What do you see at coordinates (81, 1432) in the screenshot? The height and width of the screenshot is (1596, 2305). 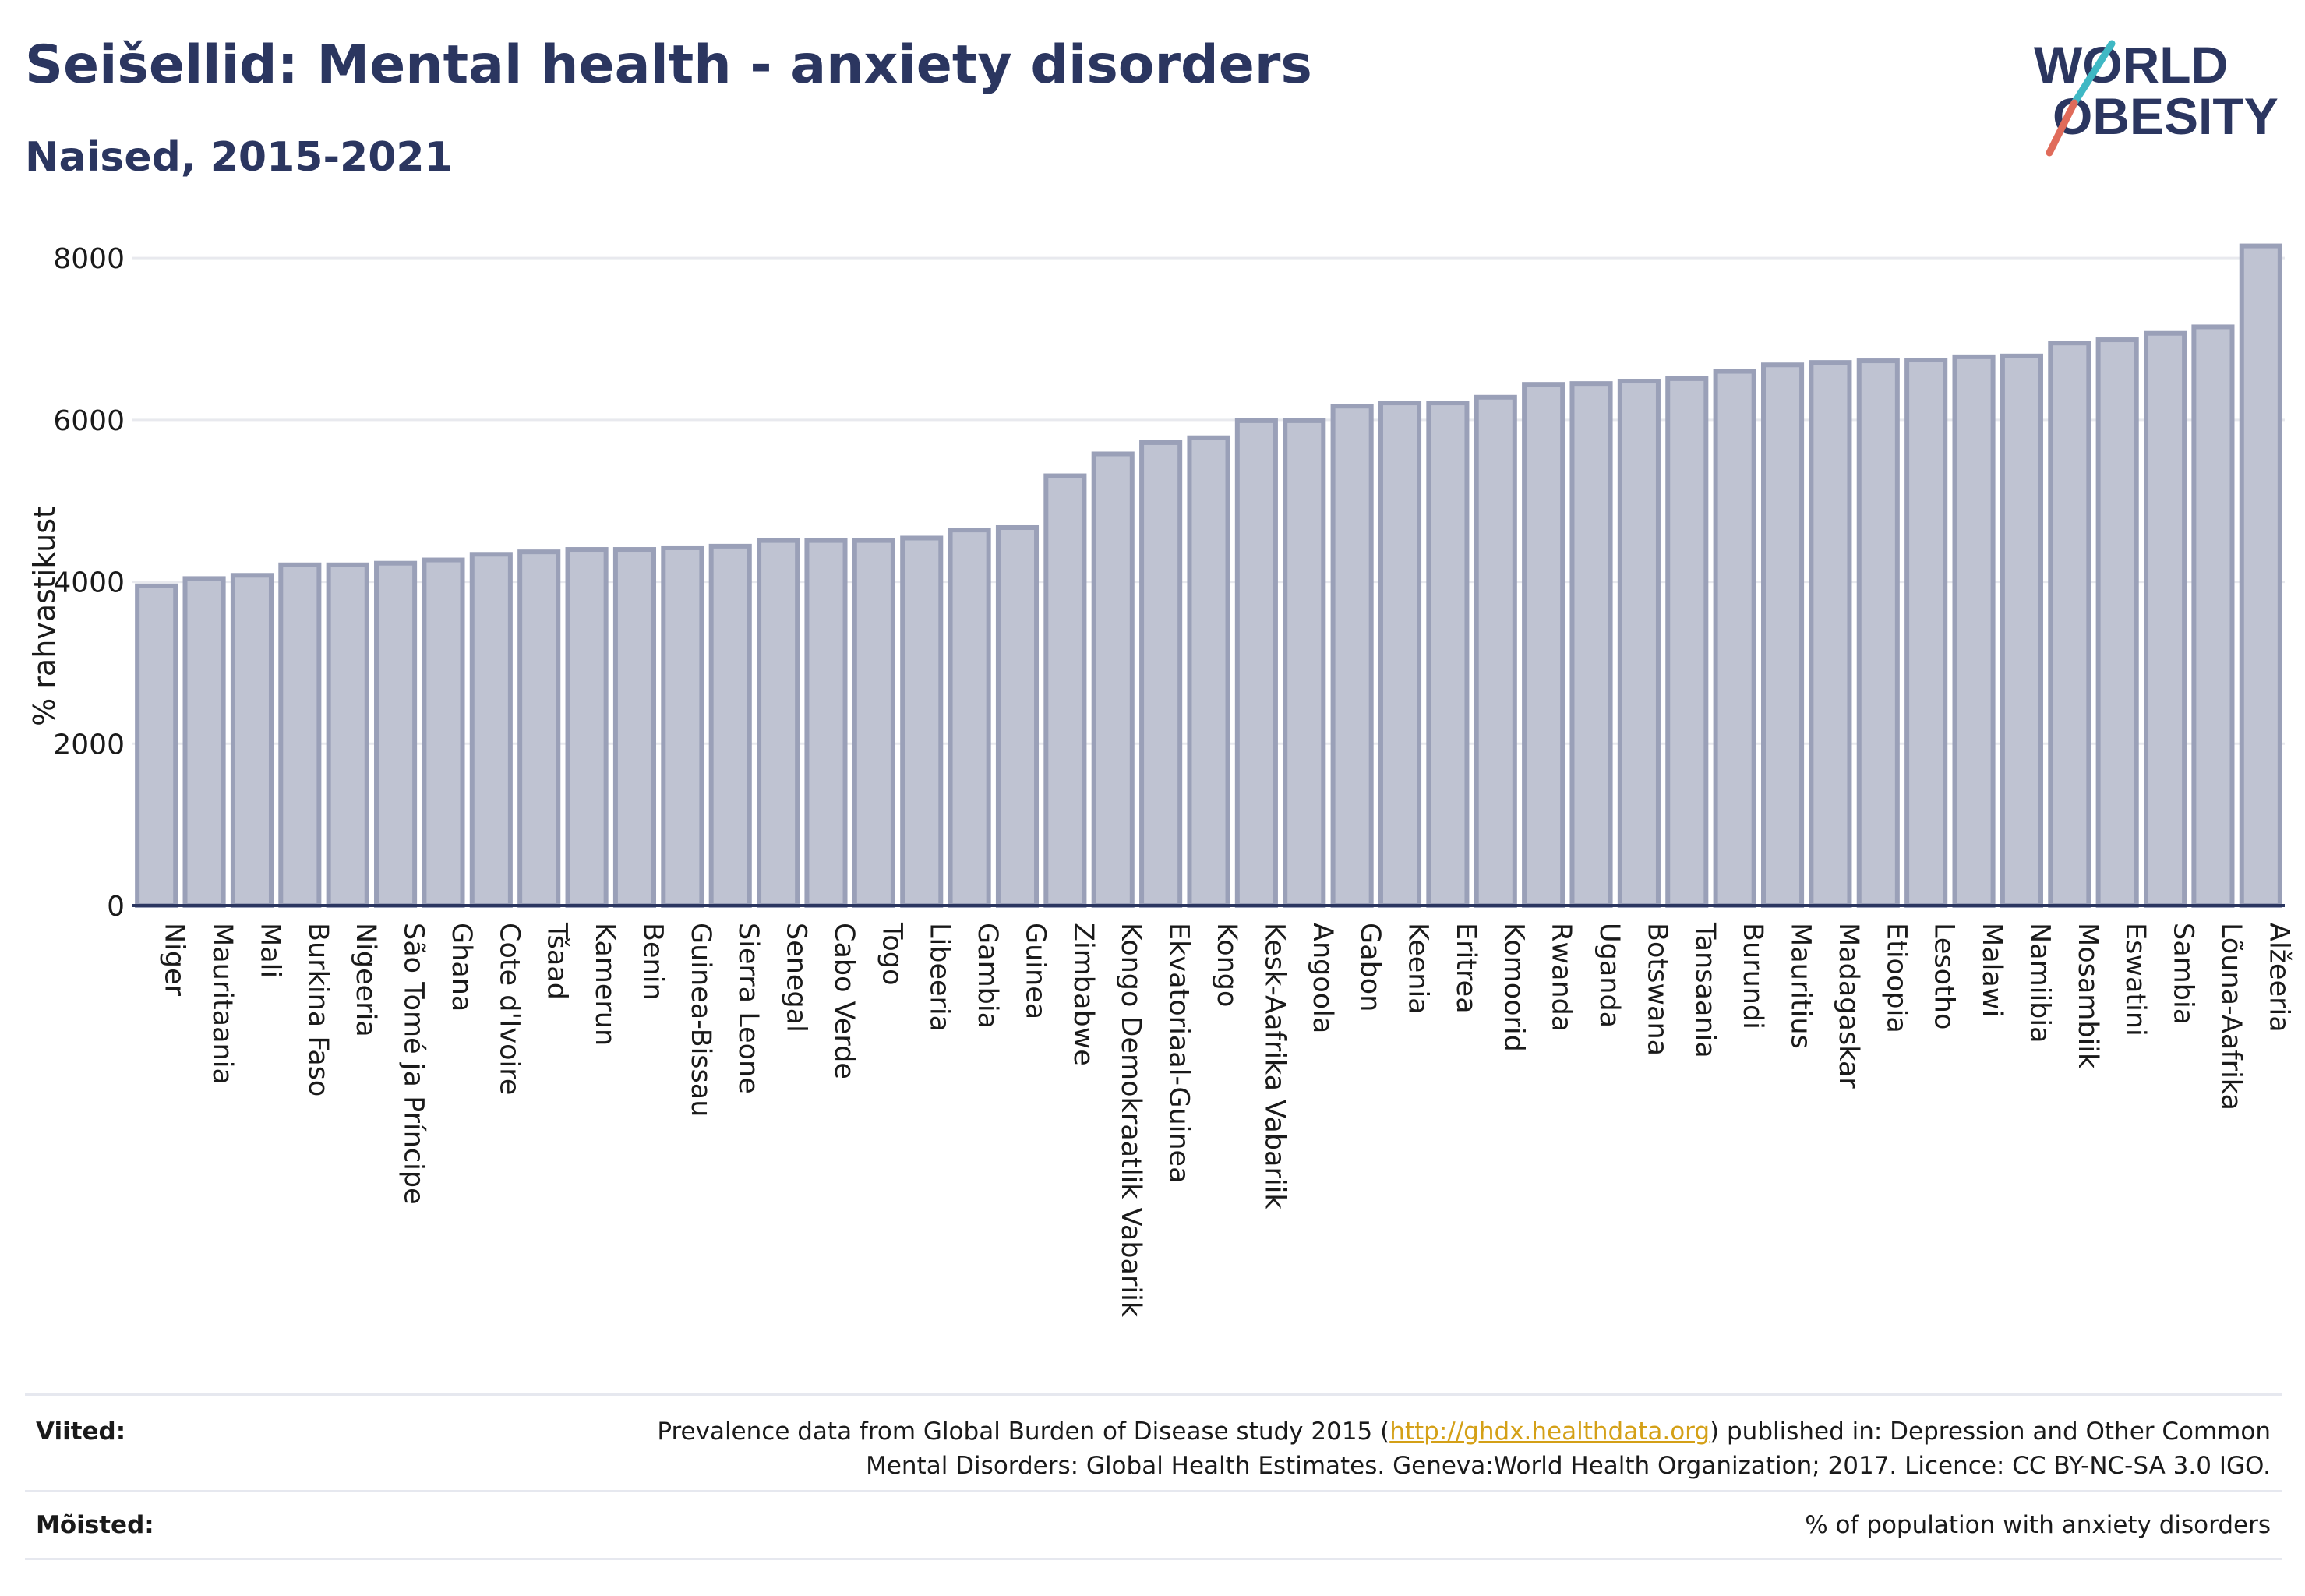 I see `sources-label: Viited:` at bounding box center [81, 1432].